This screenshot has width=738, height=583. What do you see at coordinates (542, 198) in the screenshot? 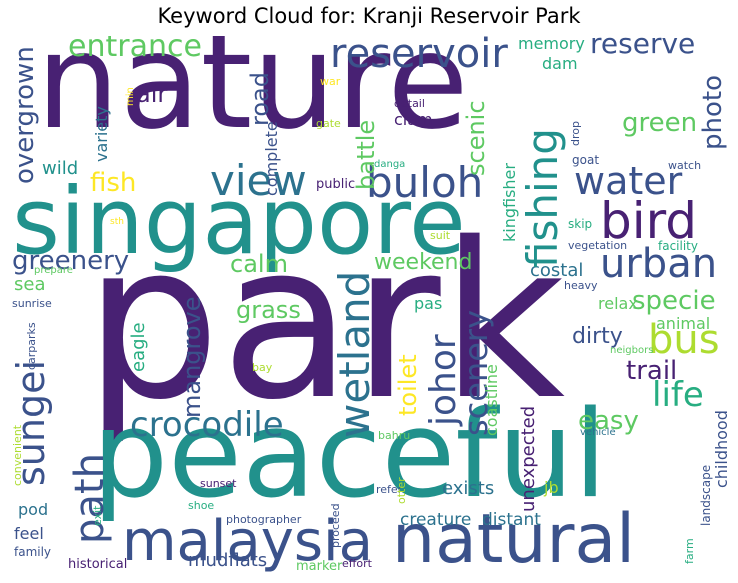
I see `word-fishing: fishing` at bounding box center [542, 198].